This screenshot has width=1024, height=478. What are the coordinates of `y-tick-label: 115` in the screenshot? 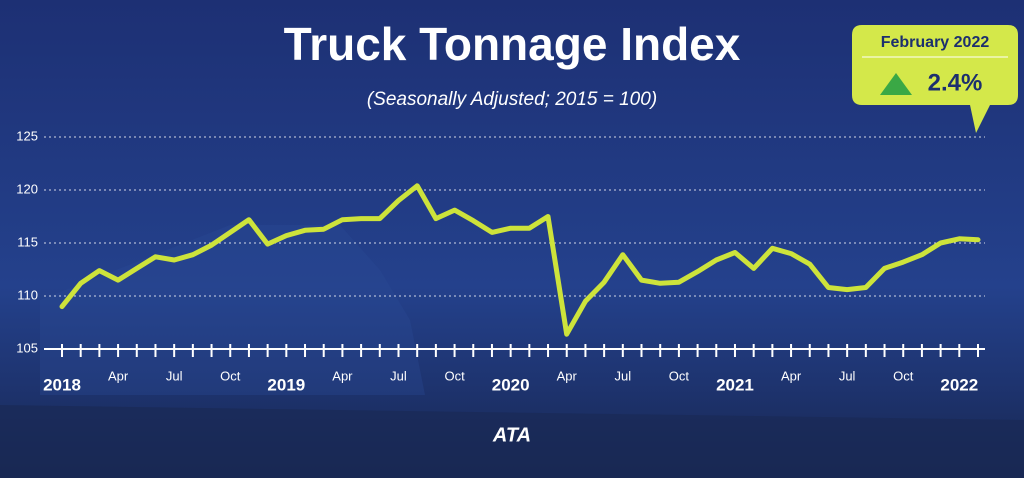 It's located at (27, 241).